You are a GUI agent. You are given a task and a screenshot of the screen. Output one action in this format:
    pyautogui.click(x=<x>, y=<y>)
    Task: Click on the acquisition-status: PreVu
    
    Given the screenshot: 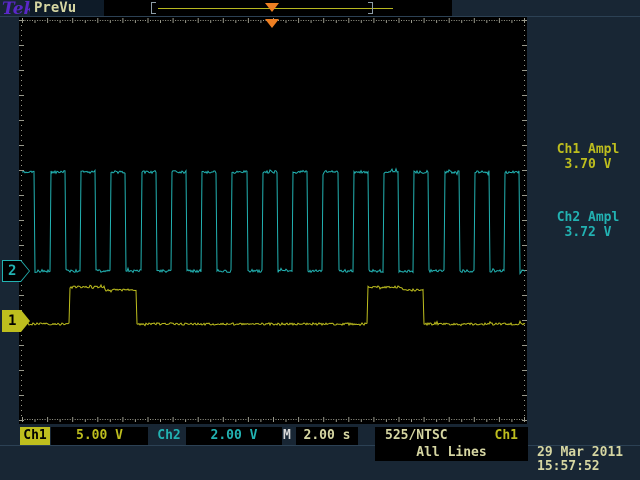 What is the action you would take?
    pyautogui.click(x=67, y=8)
    